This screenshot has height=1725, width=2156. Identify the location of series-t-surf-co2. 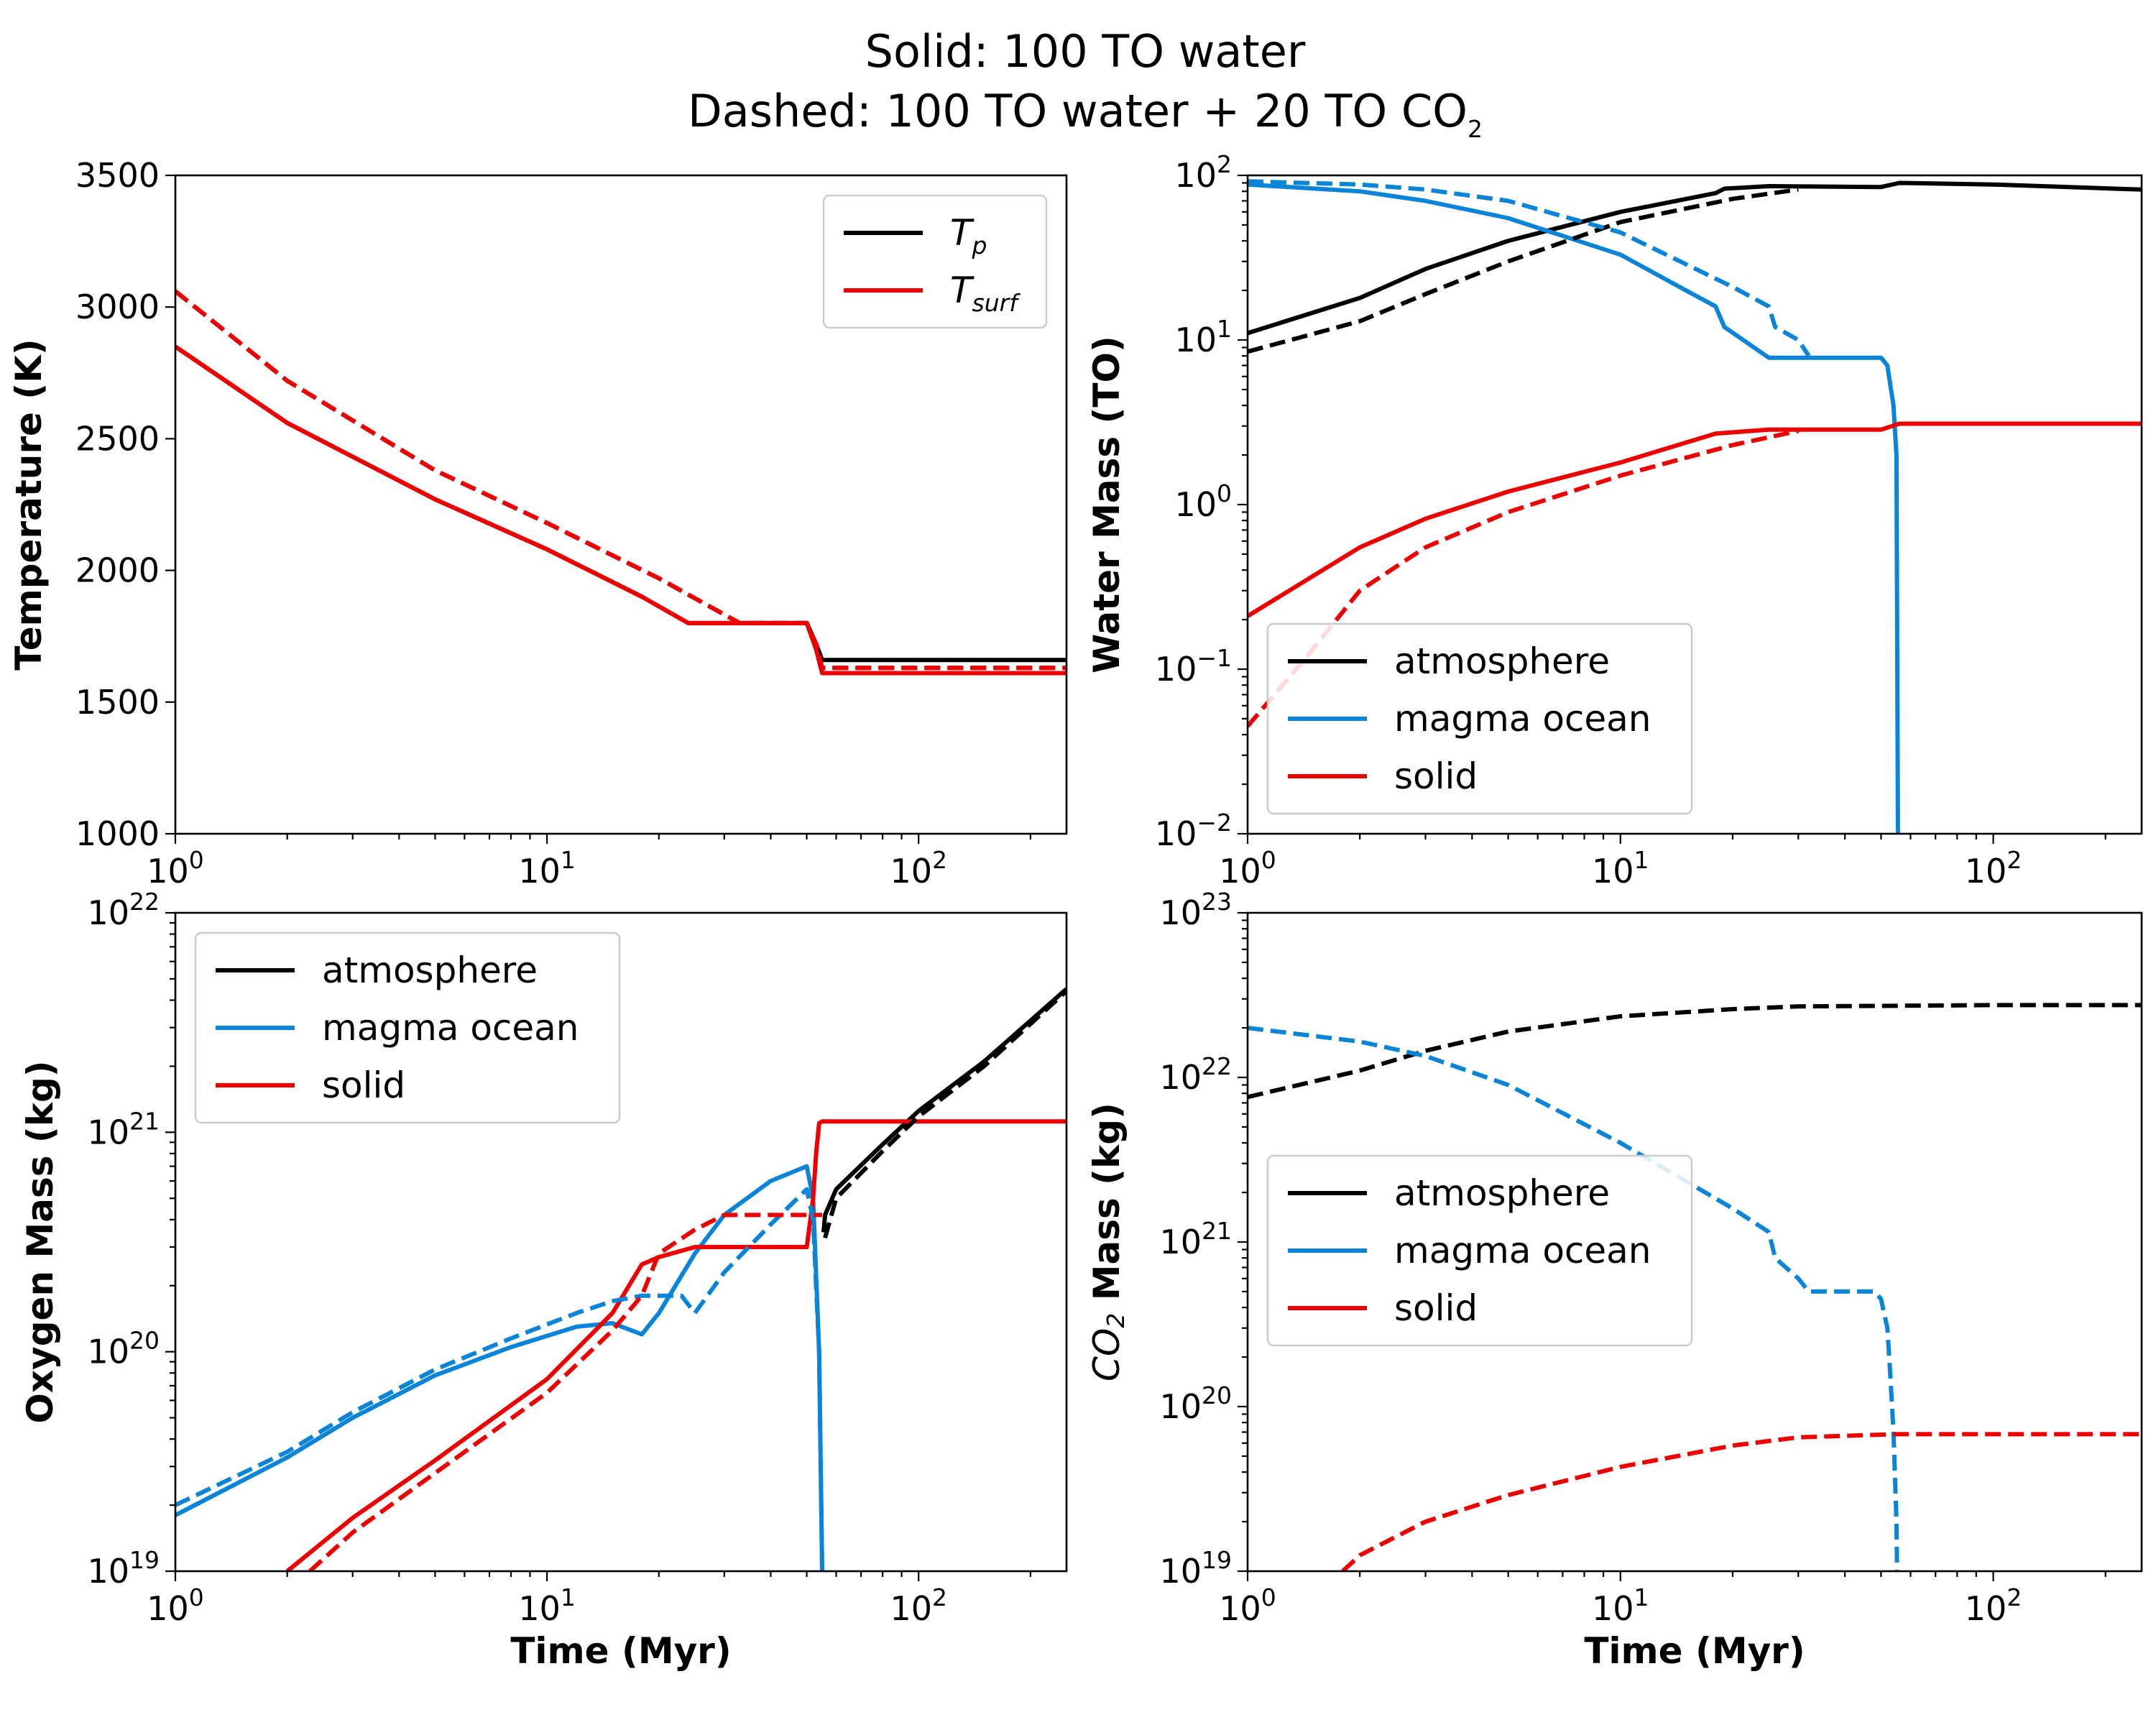
(621, 480).